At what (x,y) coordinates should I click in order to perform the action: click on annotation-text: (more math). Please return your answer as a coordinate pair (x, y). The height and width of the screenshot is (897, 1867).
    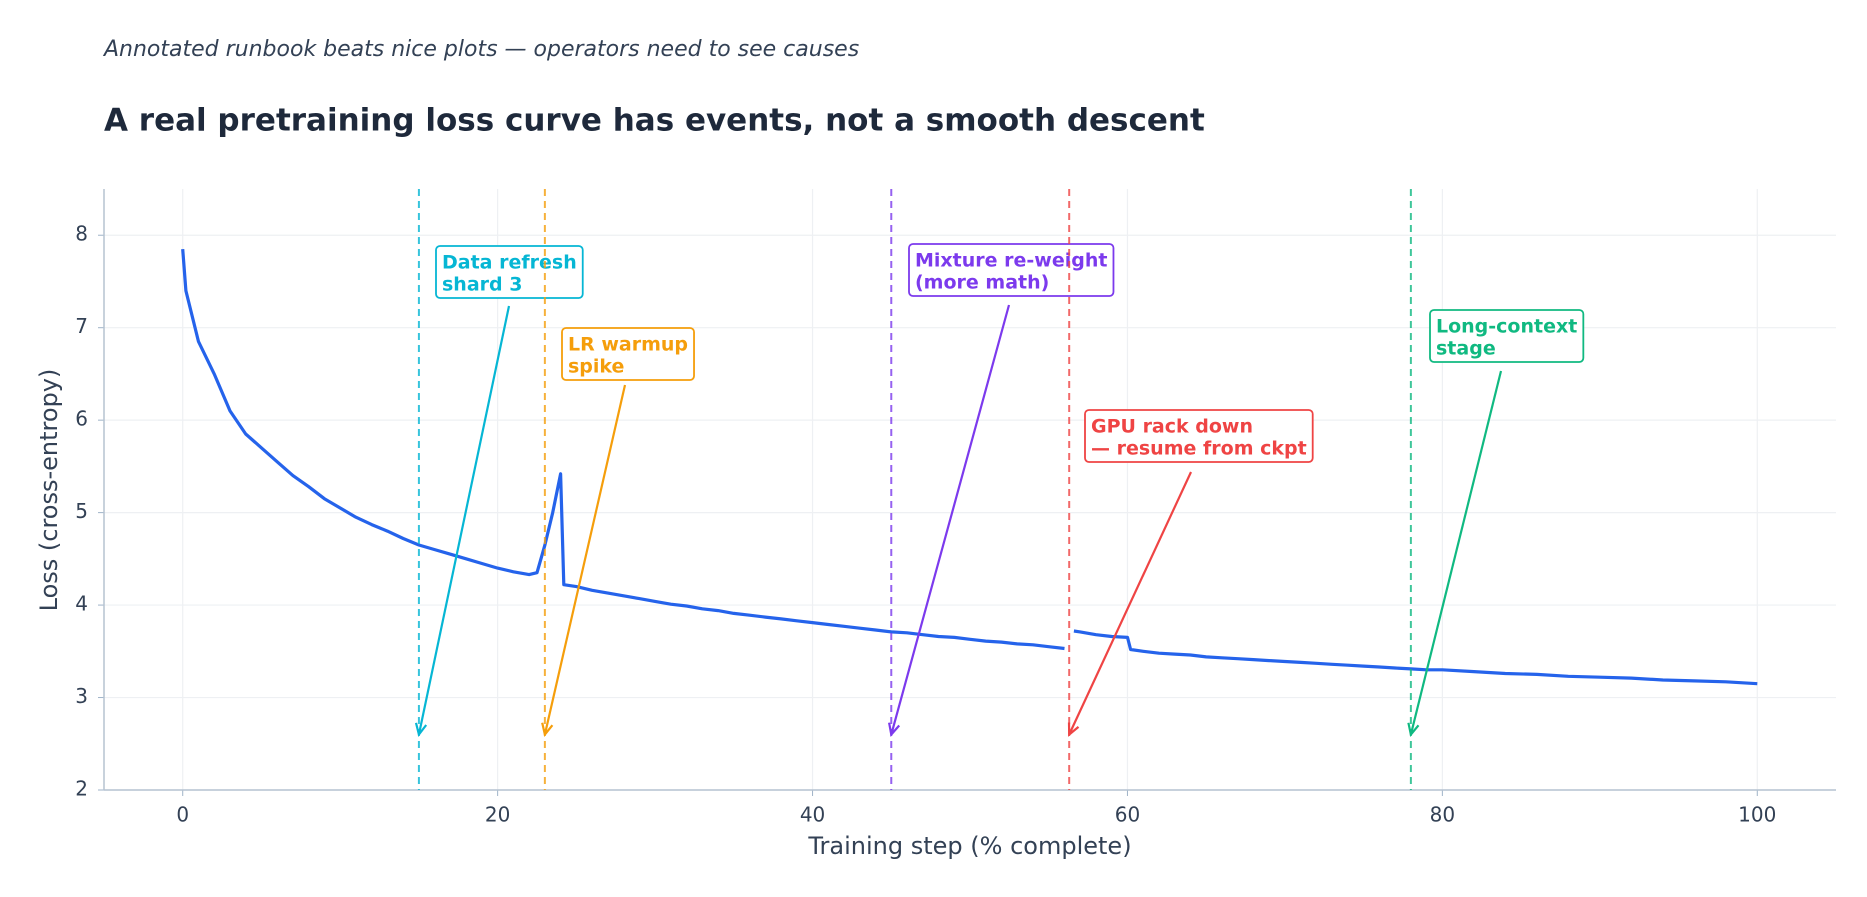
    Looking at the image, I should click on (982, 283).